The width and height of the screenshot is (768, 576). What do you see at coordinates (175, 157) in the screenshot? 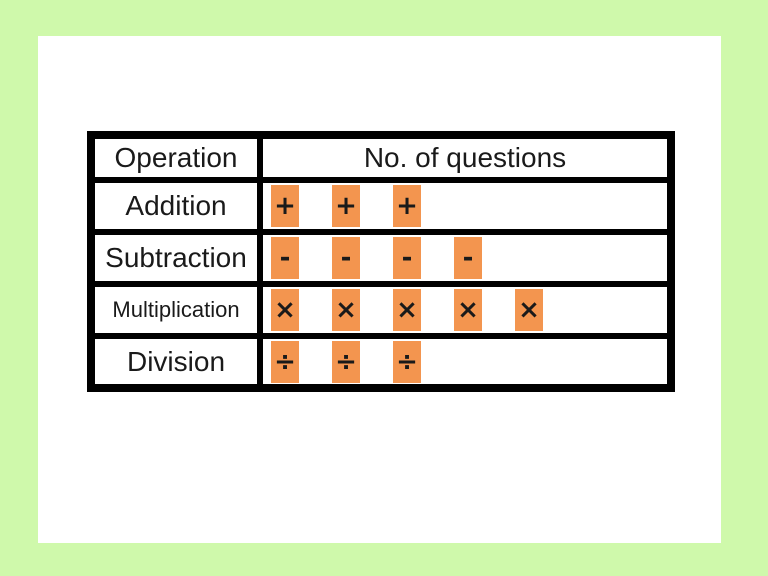
I see `column-header-operation: Operation` at bounding box center [175, 157].